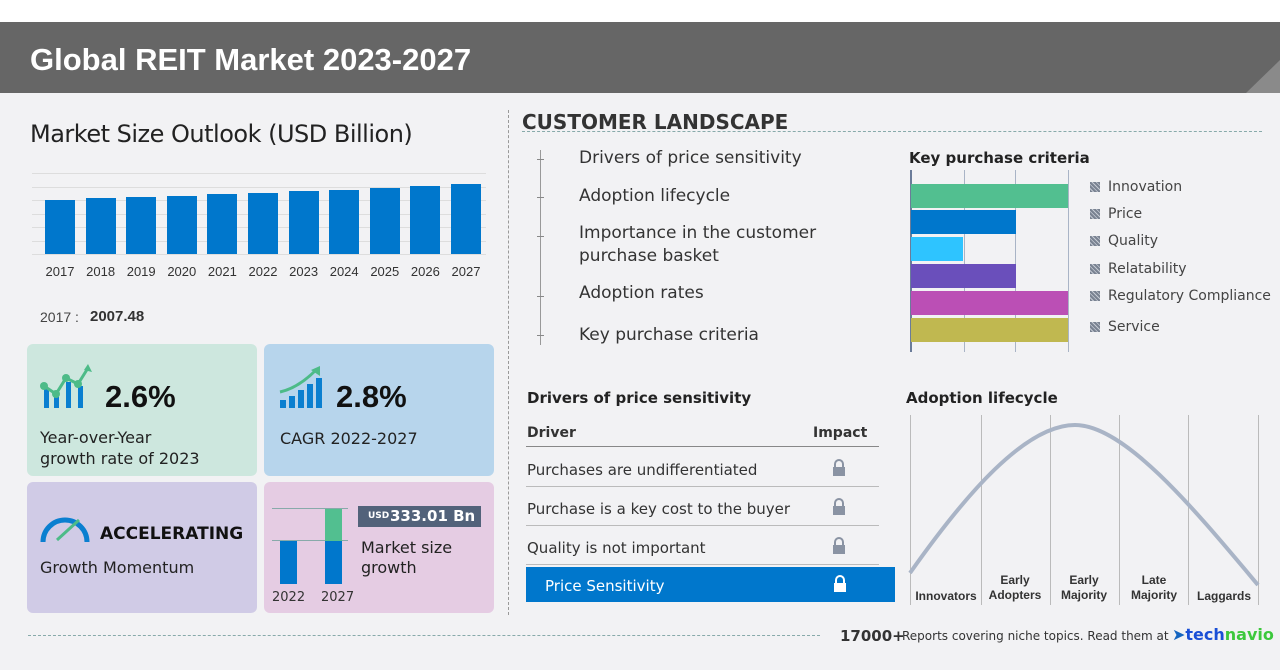  Describe the element at coordinates (379, 410) in the screenshot. I see `cagr-card: 2.8% CAGR 2022-2027` at that location.